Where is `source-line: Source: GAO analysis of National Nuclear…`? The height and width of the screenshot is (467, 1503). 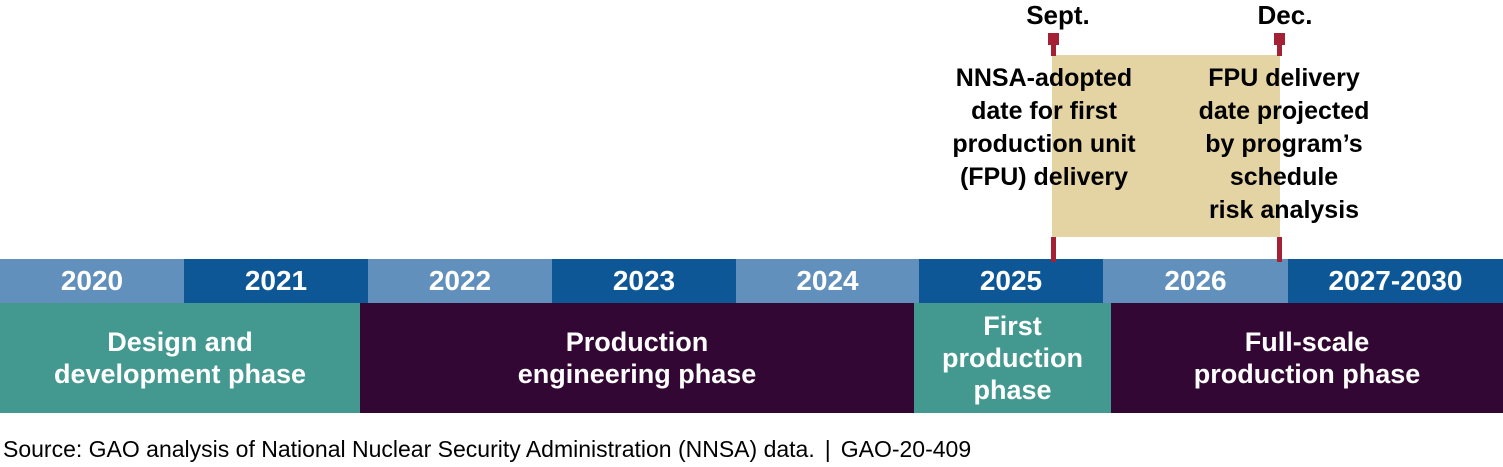
source-line: Source: GAO analysis of National Nuclear… is located at coordinates (487, 449).